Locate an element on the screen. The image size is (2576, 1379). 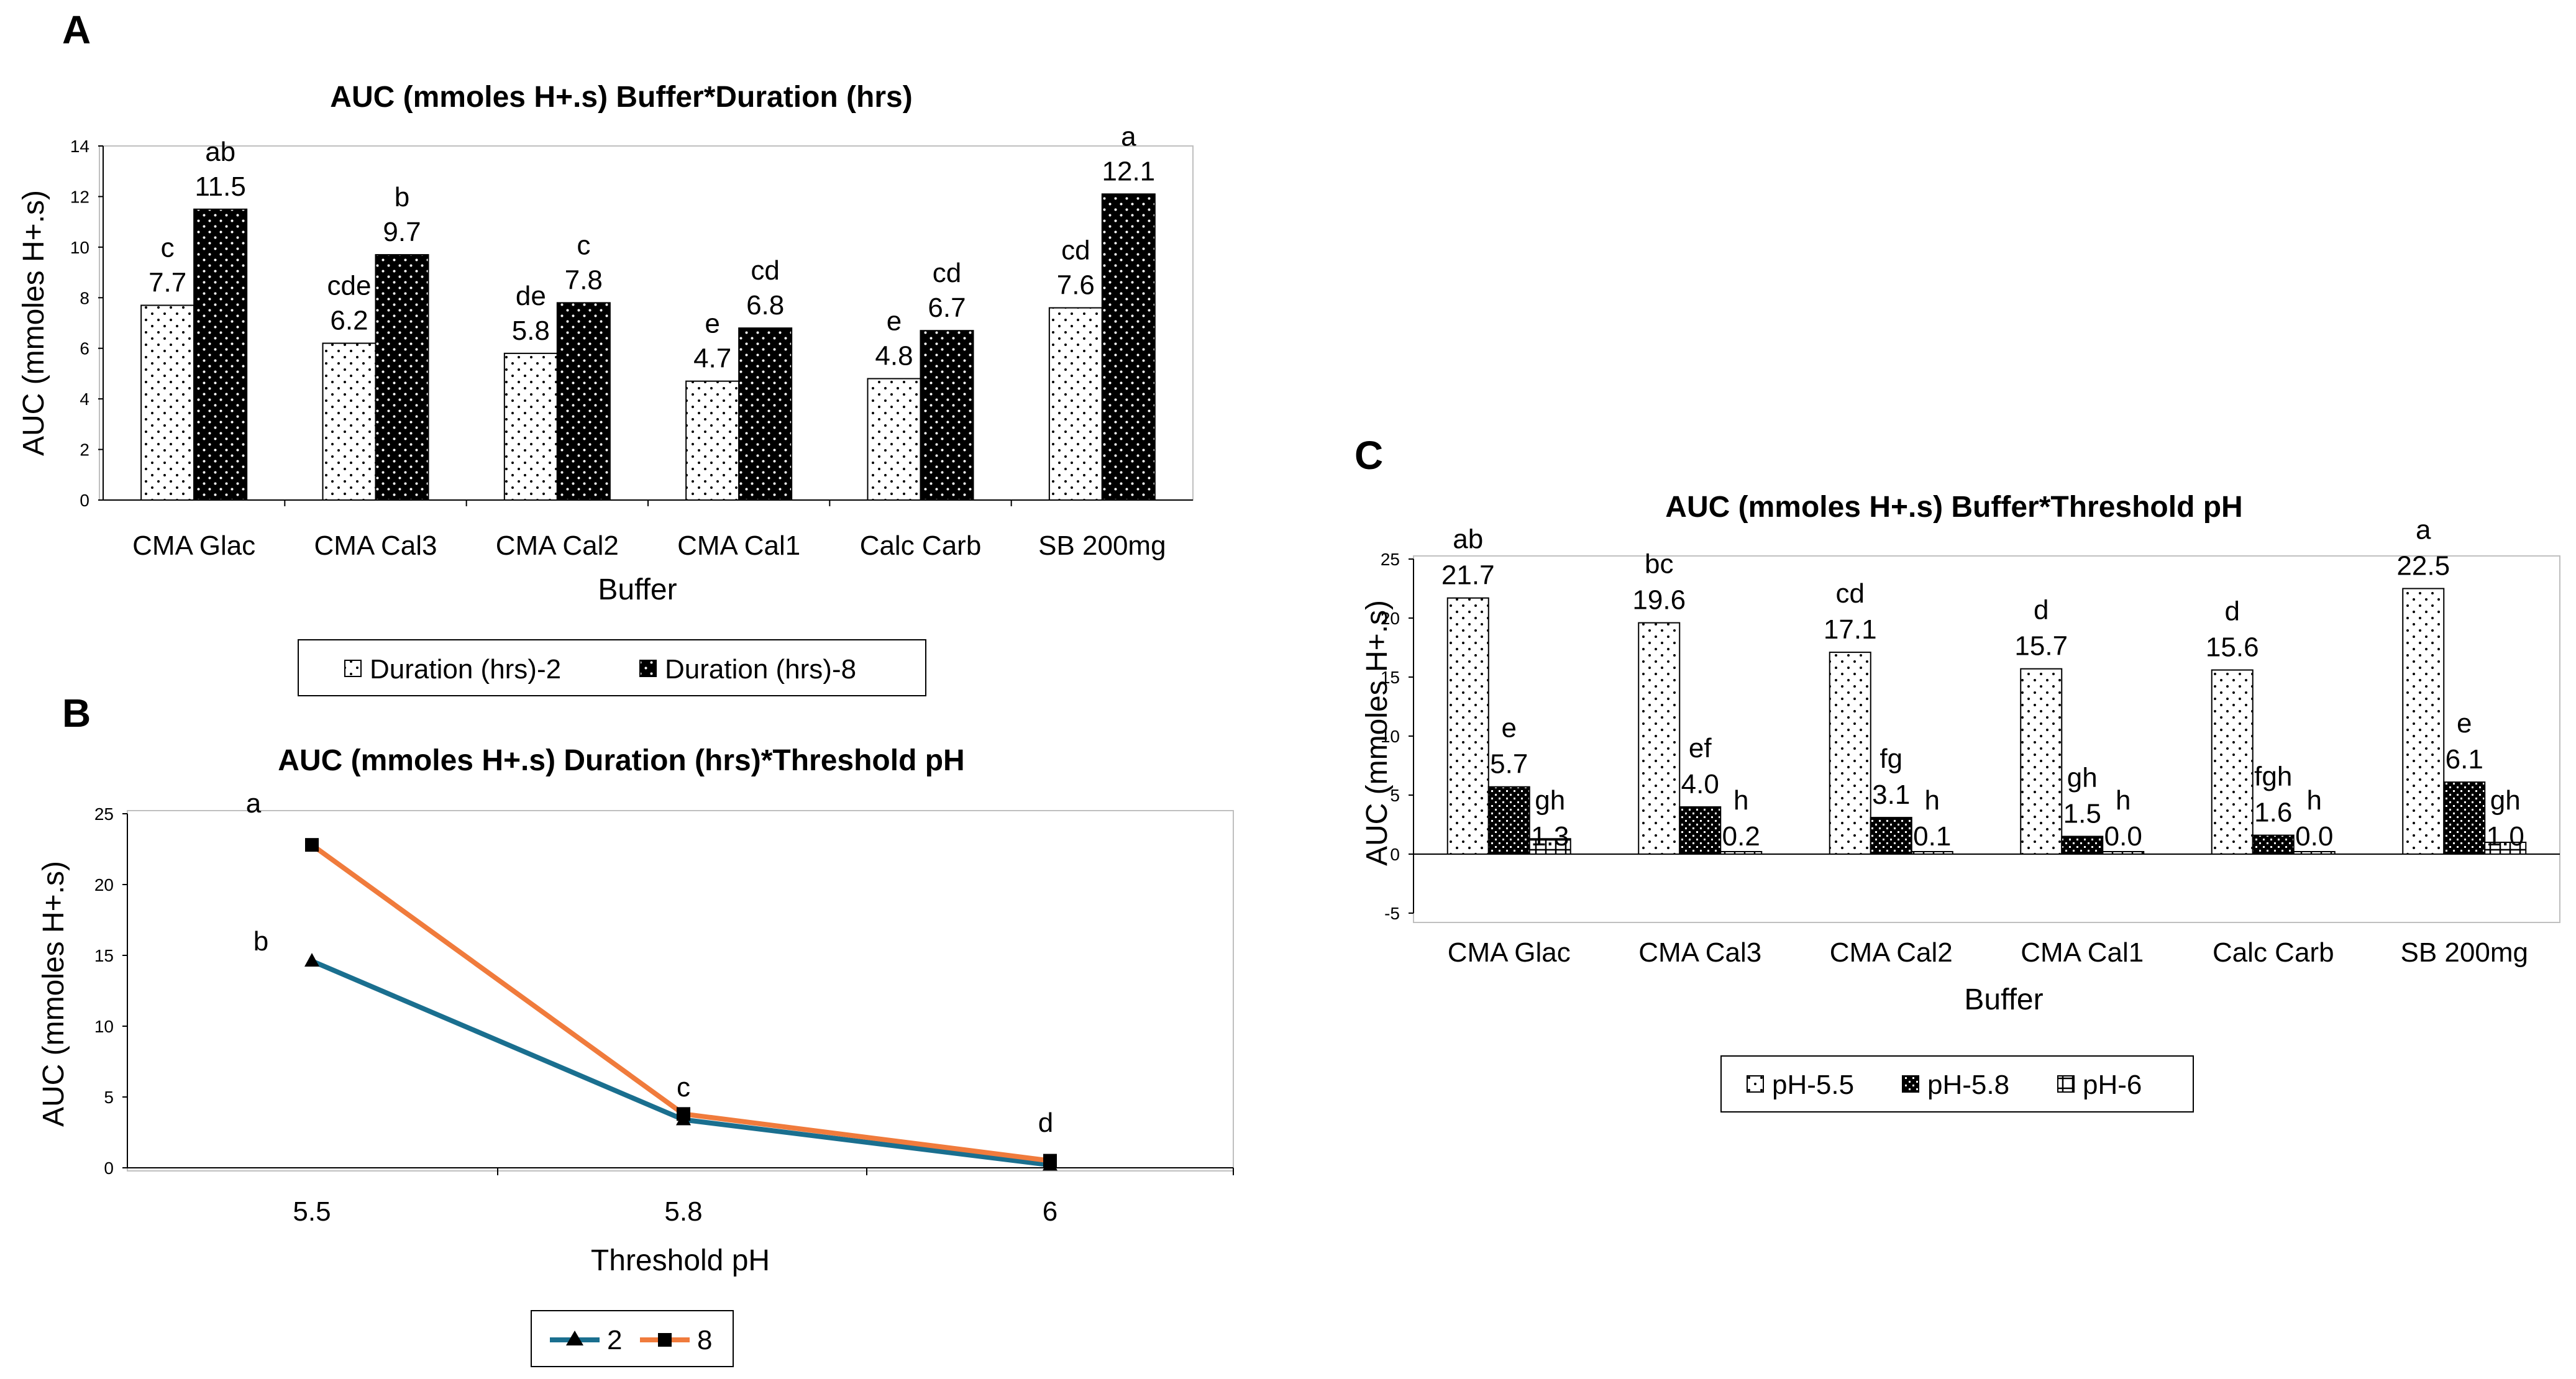
chart-a-value-label: 7.7 is located at coordinates (167, 283).